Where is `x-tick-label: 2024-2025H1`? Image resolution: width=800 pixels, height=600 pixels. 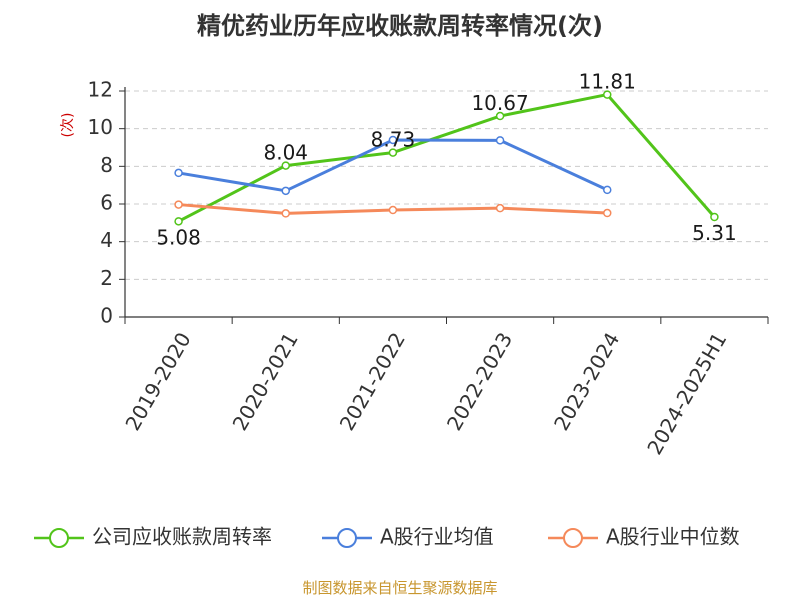 x-tick-label: 2024-2025H1 is located at coordinates (686, 393).